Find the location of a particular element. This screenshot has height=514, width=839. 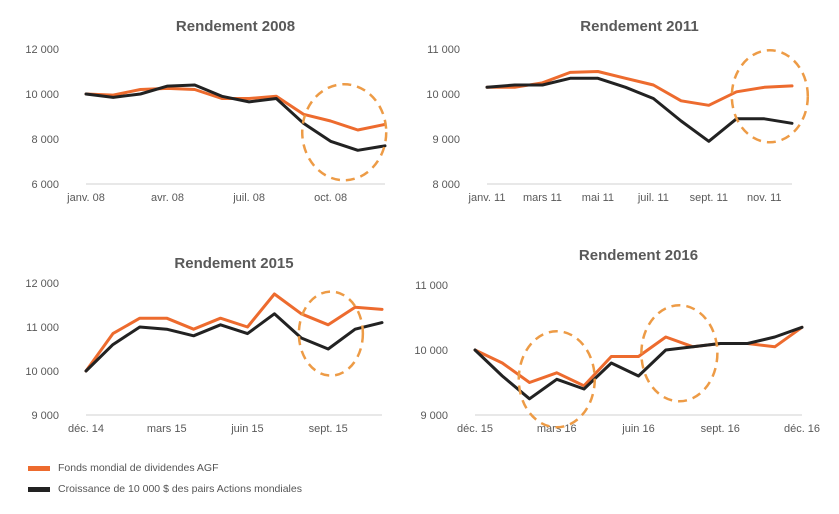

chart-title-2015: Rendement 2015 is located at coordinates (233, 263).